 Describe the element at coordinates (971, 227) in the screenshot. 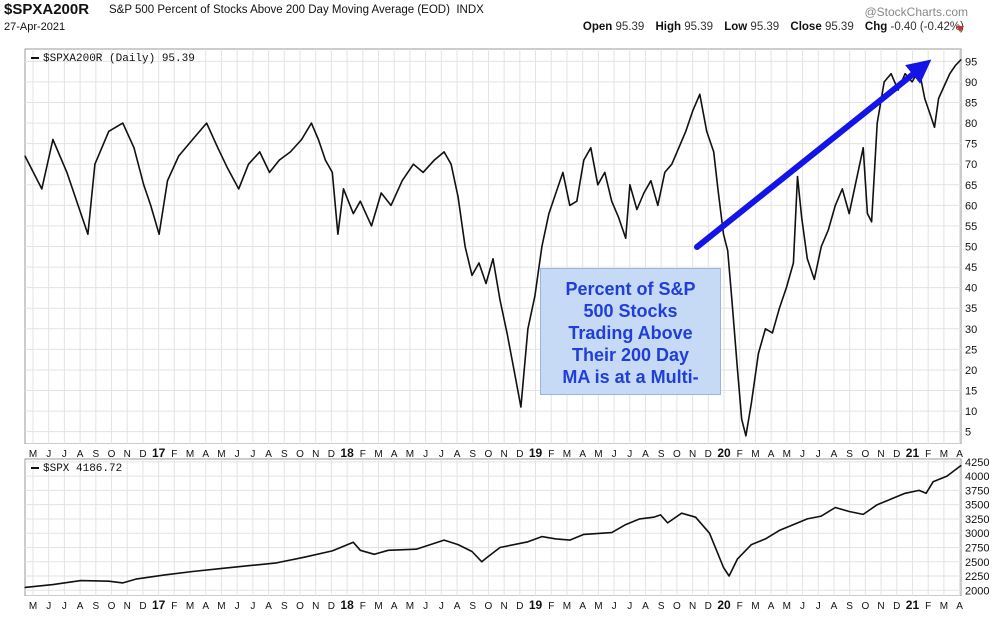

I see `y-tick-label: 55` at that location.